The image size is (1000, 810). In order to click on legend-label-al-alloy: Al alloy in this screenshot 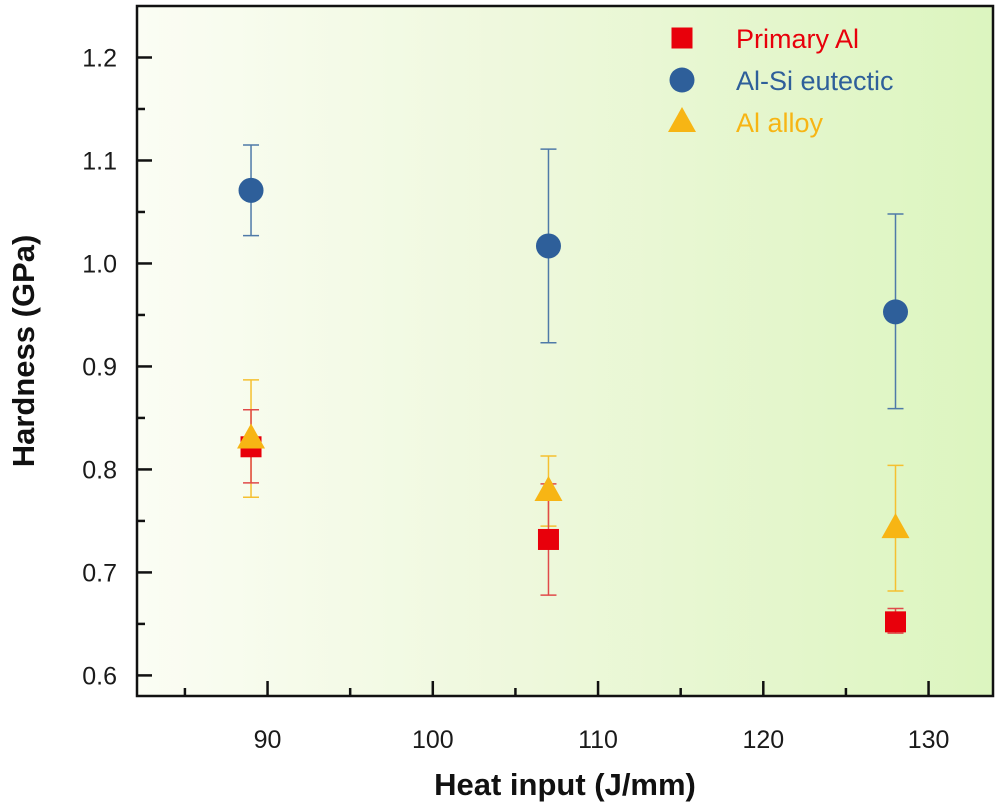, I will do `click(780, 123)`.